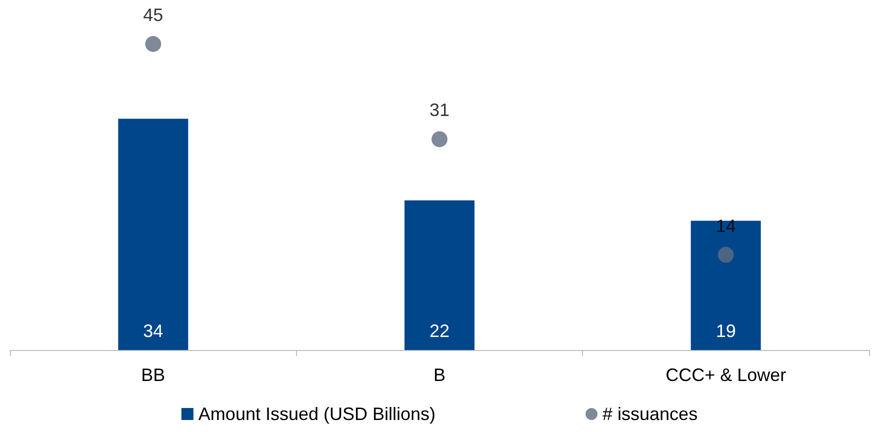 This screenshot has height=432, width=879. Describe the element at coordinates (726, 226) in the screenshot. I see `data-label: 14` at that location.